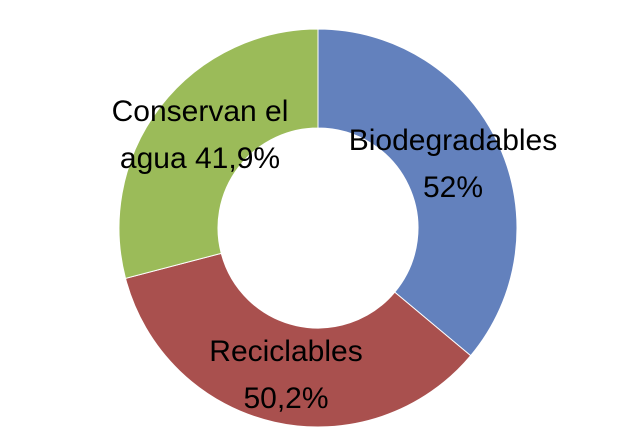 The height and width of the screenshot is (448, 620). I want to click on value-label: 41,9%, so click(238, 158).